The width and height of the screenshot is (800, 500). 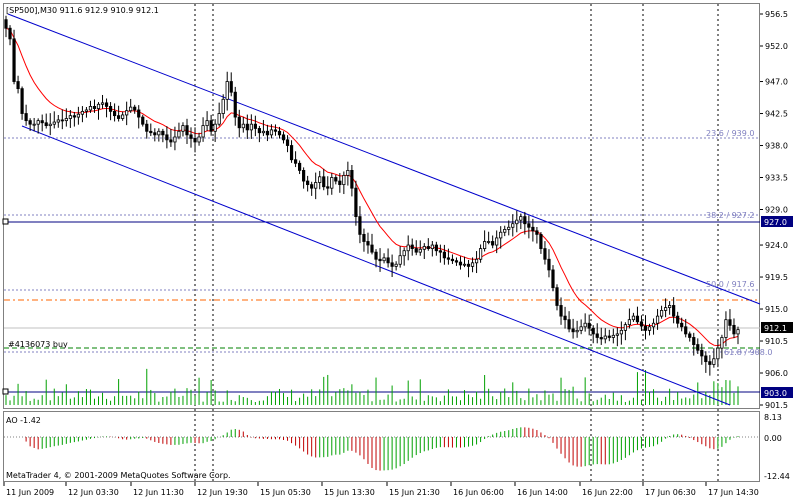 I want to click on time-axis-label: 15 Jun 21:30, so click(x=414, y=492).